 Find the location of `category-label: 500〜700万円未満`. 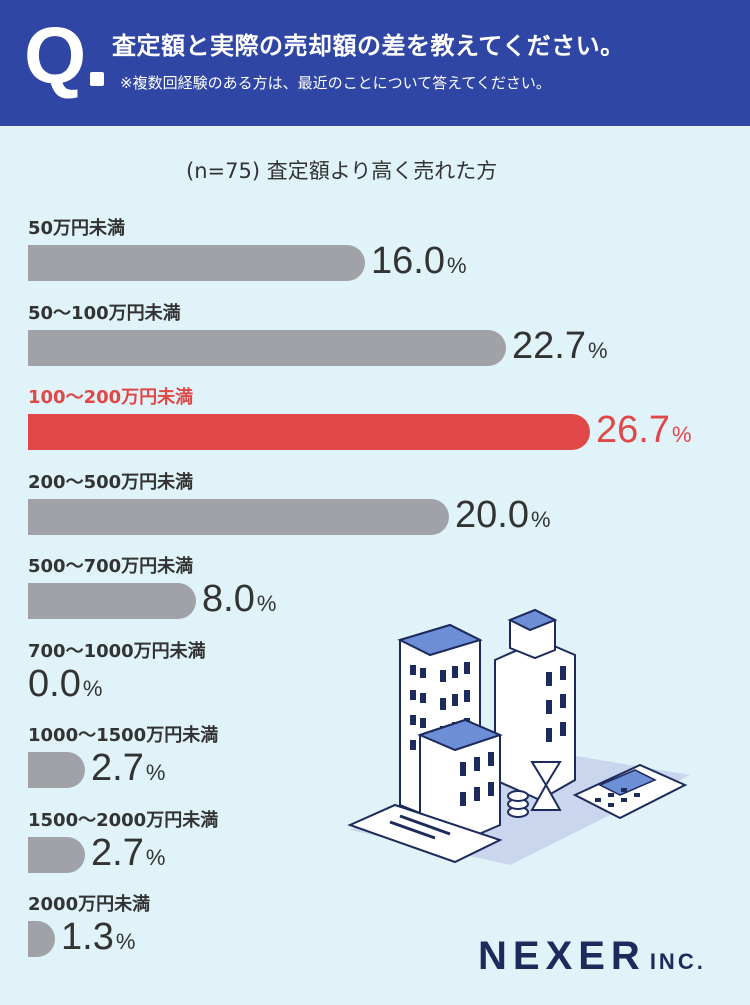

category-label: 500〜700万円未満 is located at coordinates (111, 566).